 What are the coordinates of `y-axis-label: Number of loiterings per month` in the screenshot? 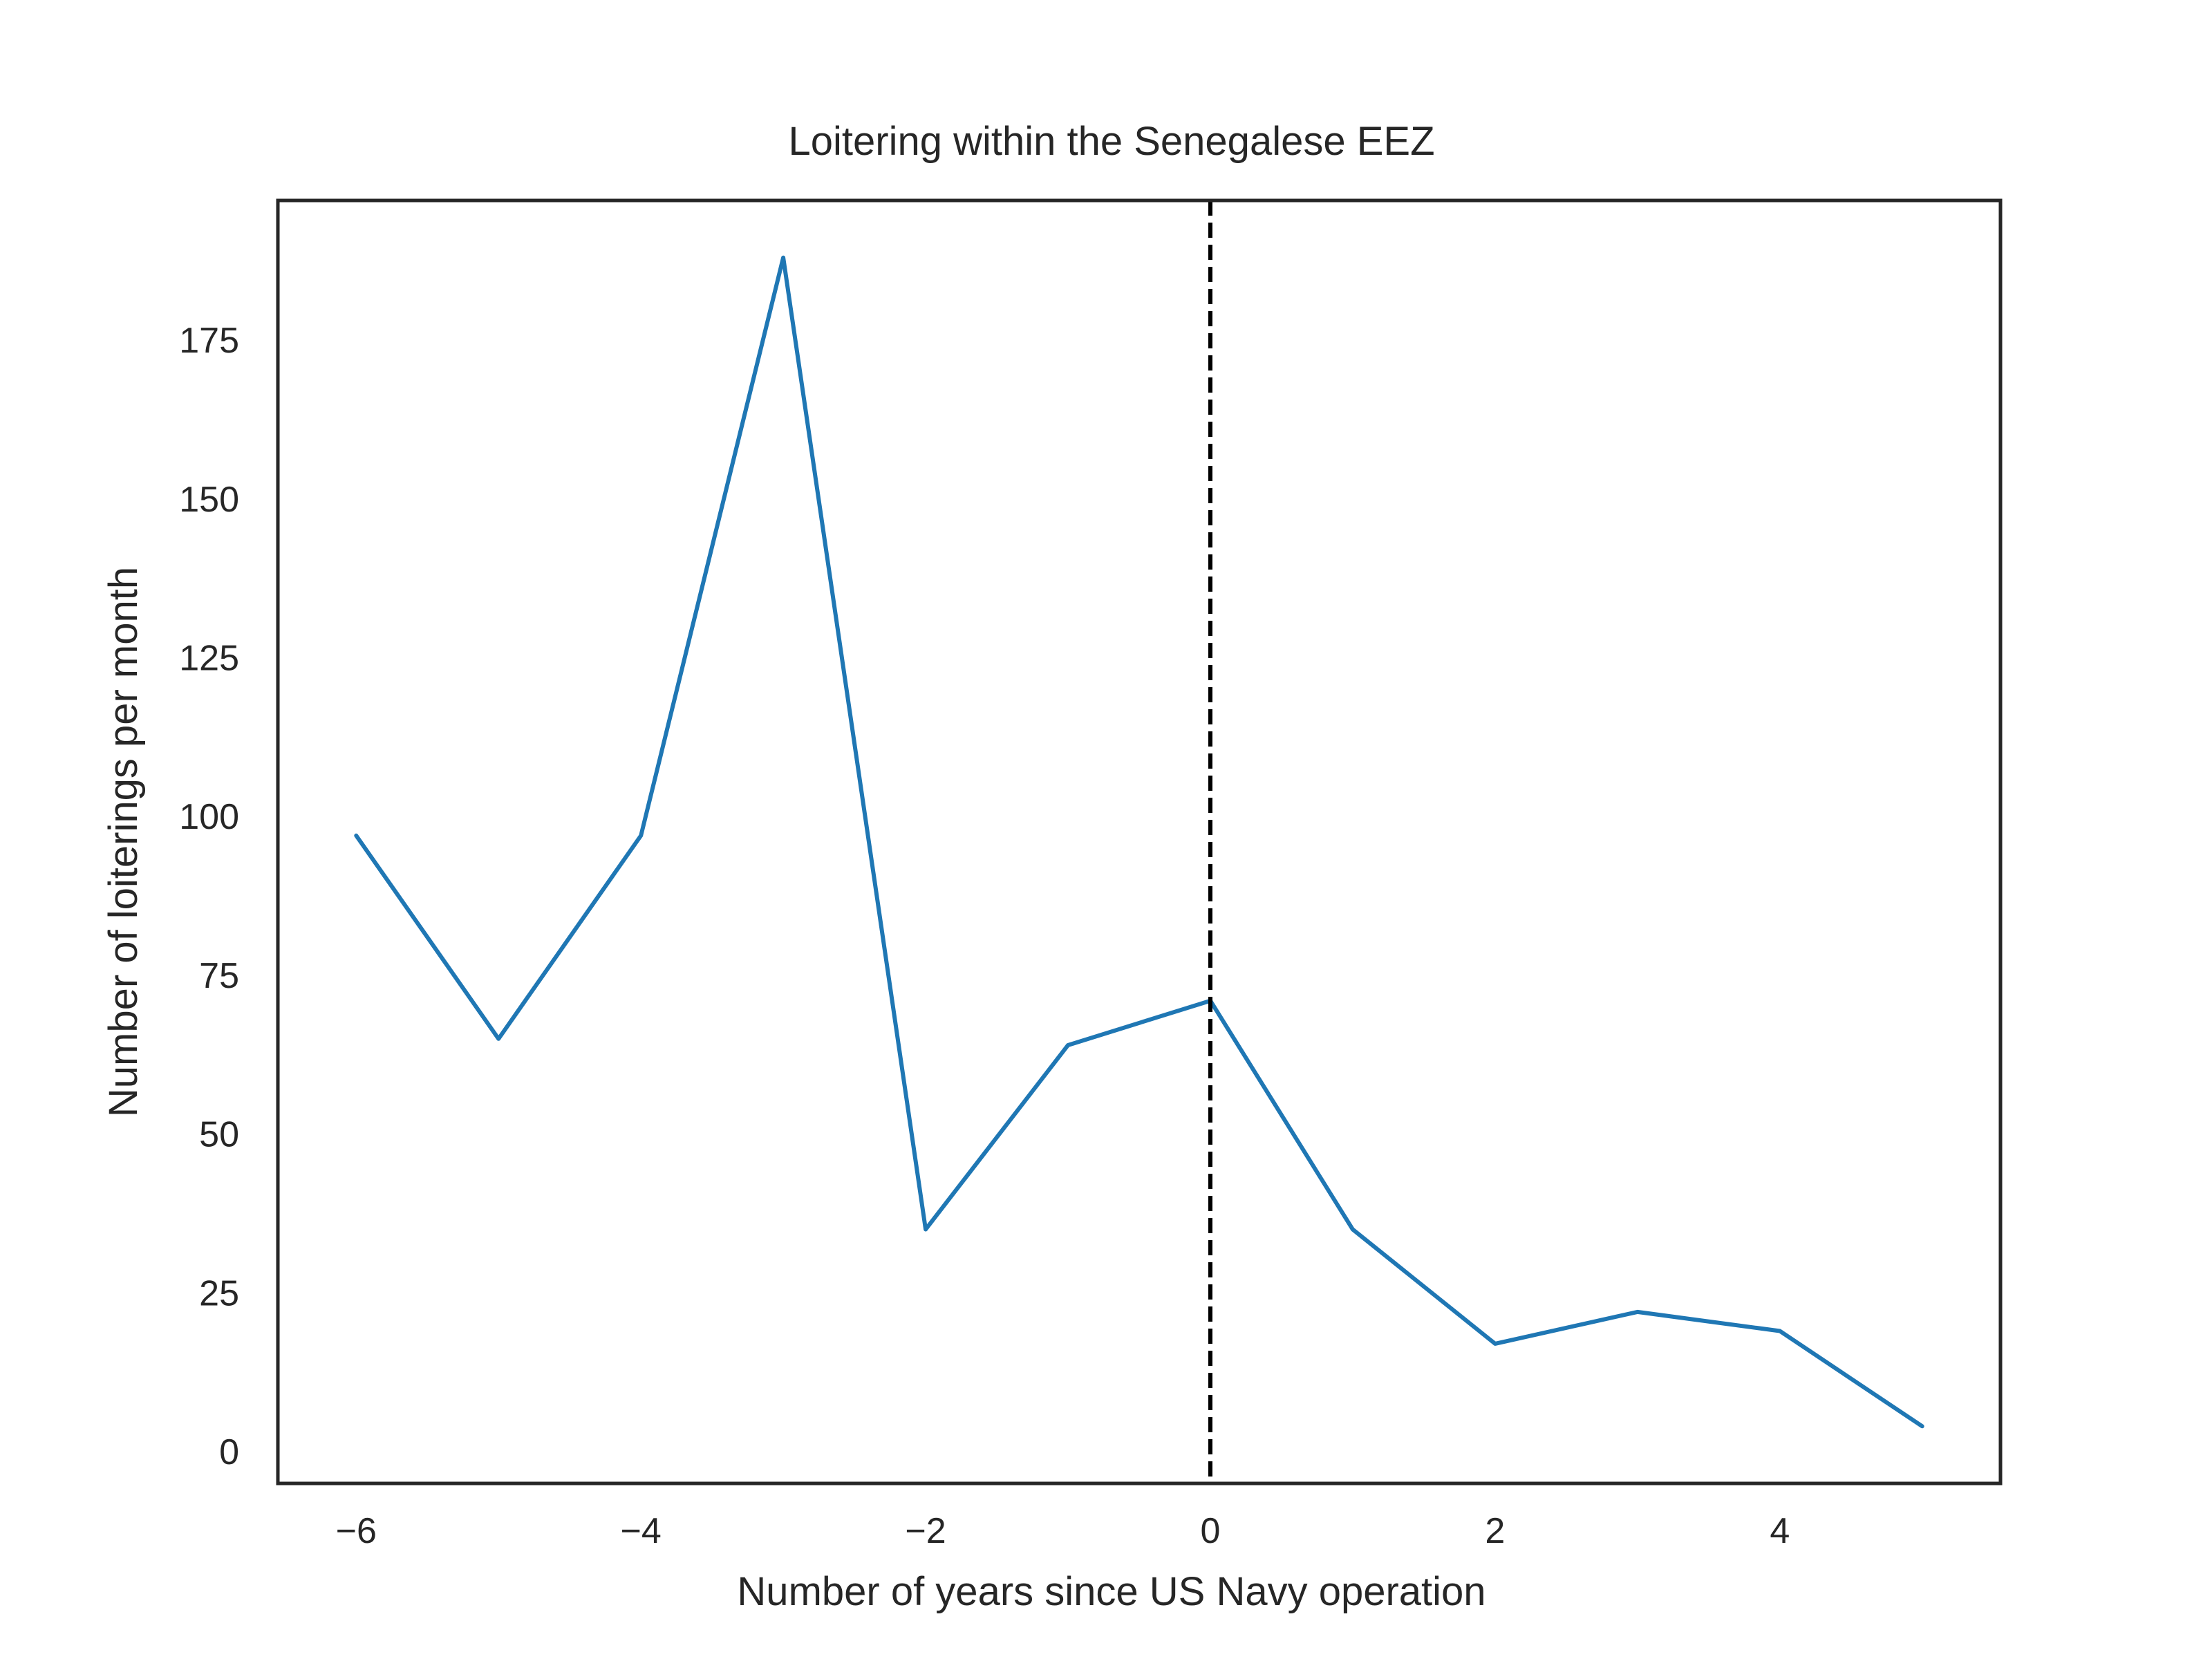 It's located at (123, 842).